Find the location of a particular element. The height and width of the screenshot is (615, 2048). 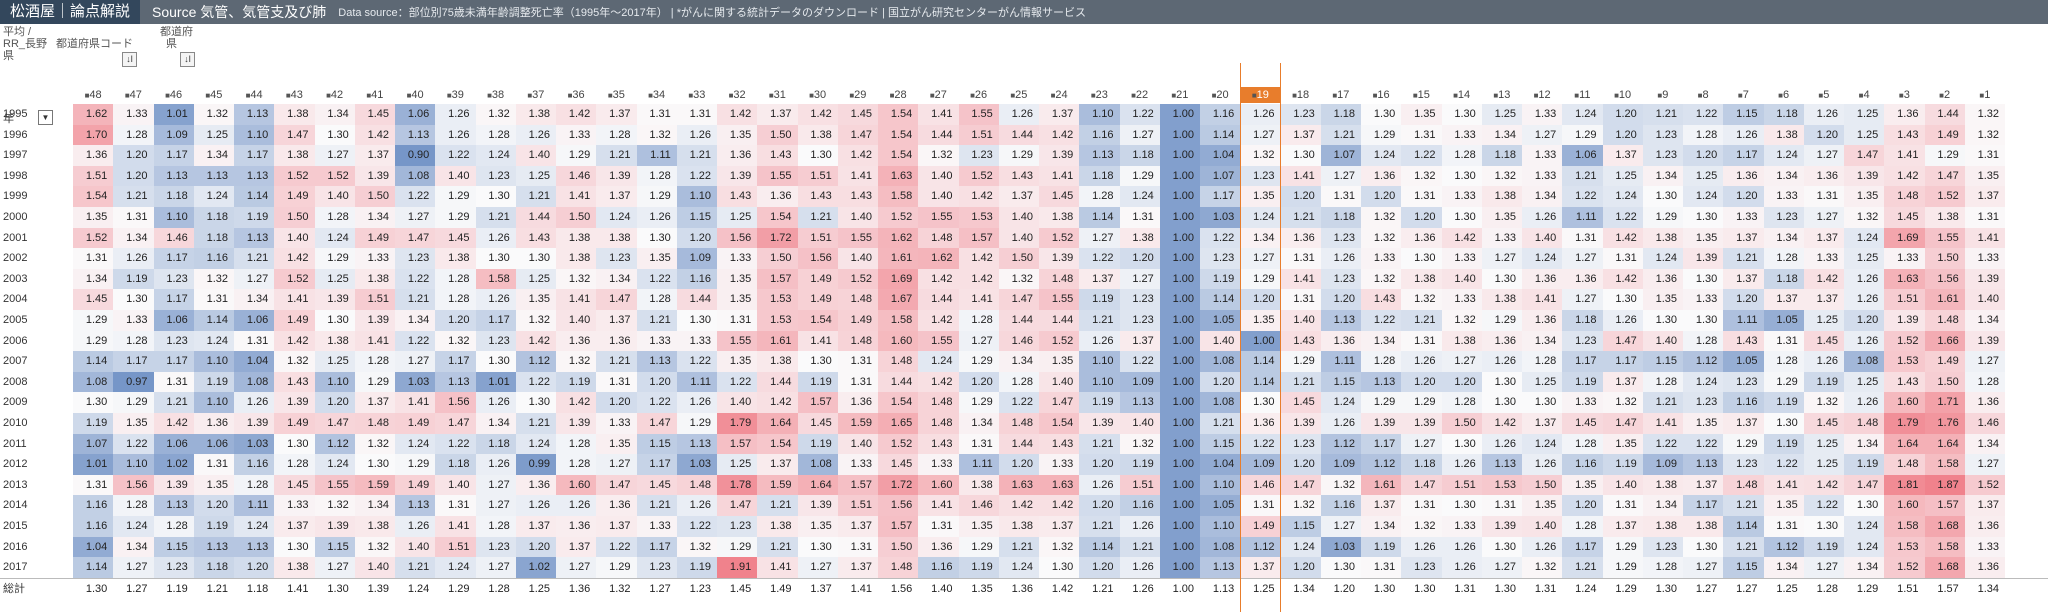

heatmap-cell: 1.62 is located at coordinates (938, 258).